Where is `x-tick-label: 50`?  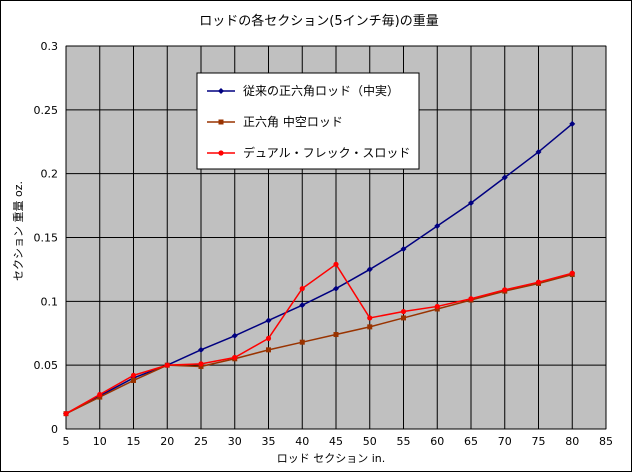 x-tick-label: 50 is located at coordinates (370, 441).